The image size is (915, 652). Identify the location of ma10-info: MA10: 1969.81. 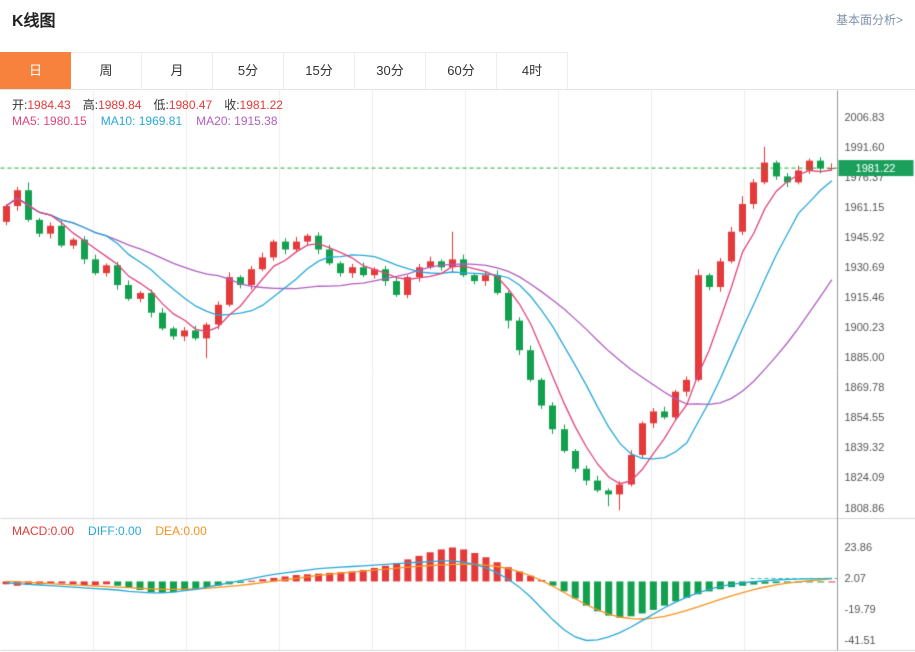
(141, 121).